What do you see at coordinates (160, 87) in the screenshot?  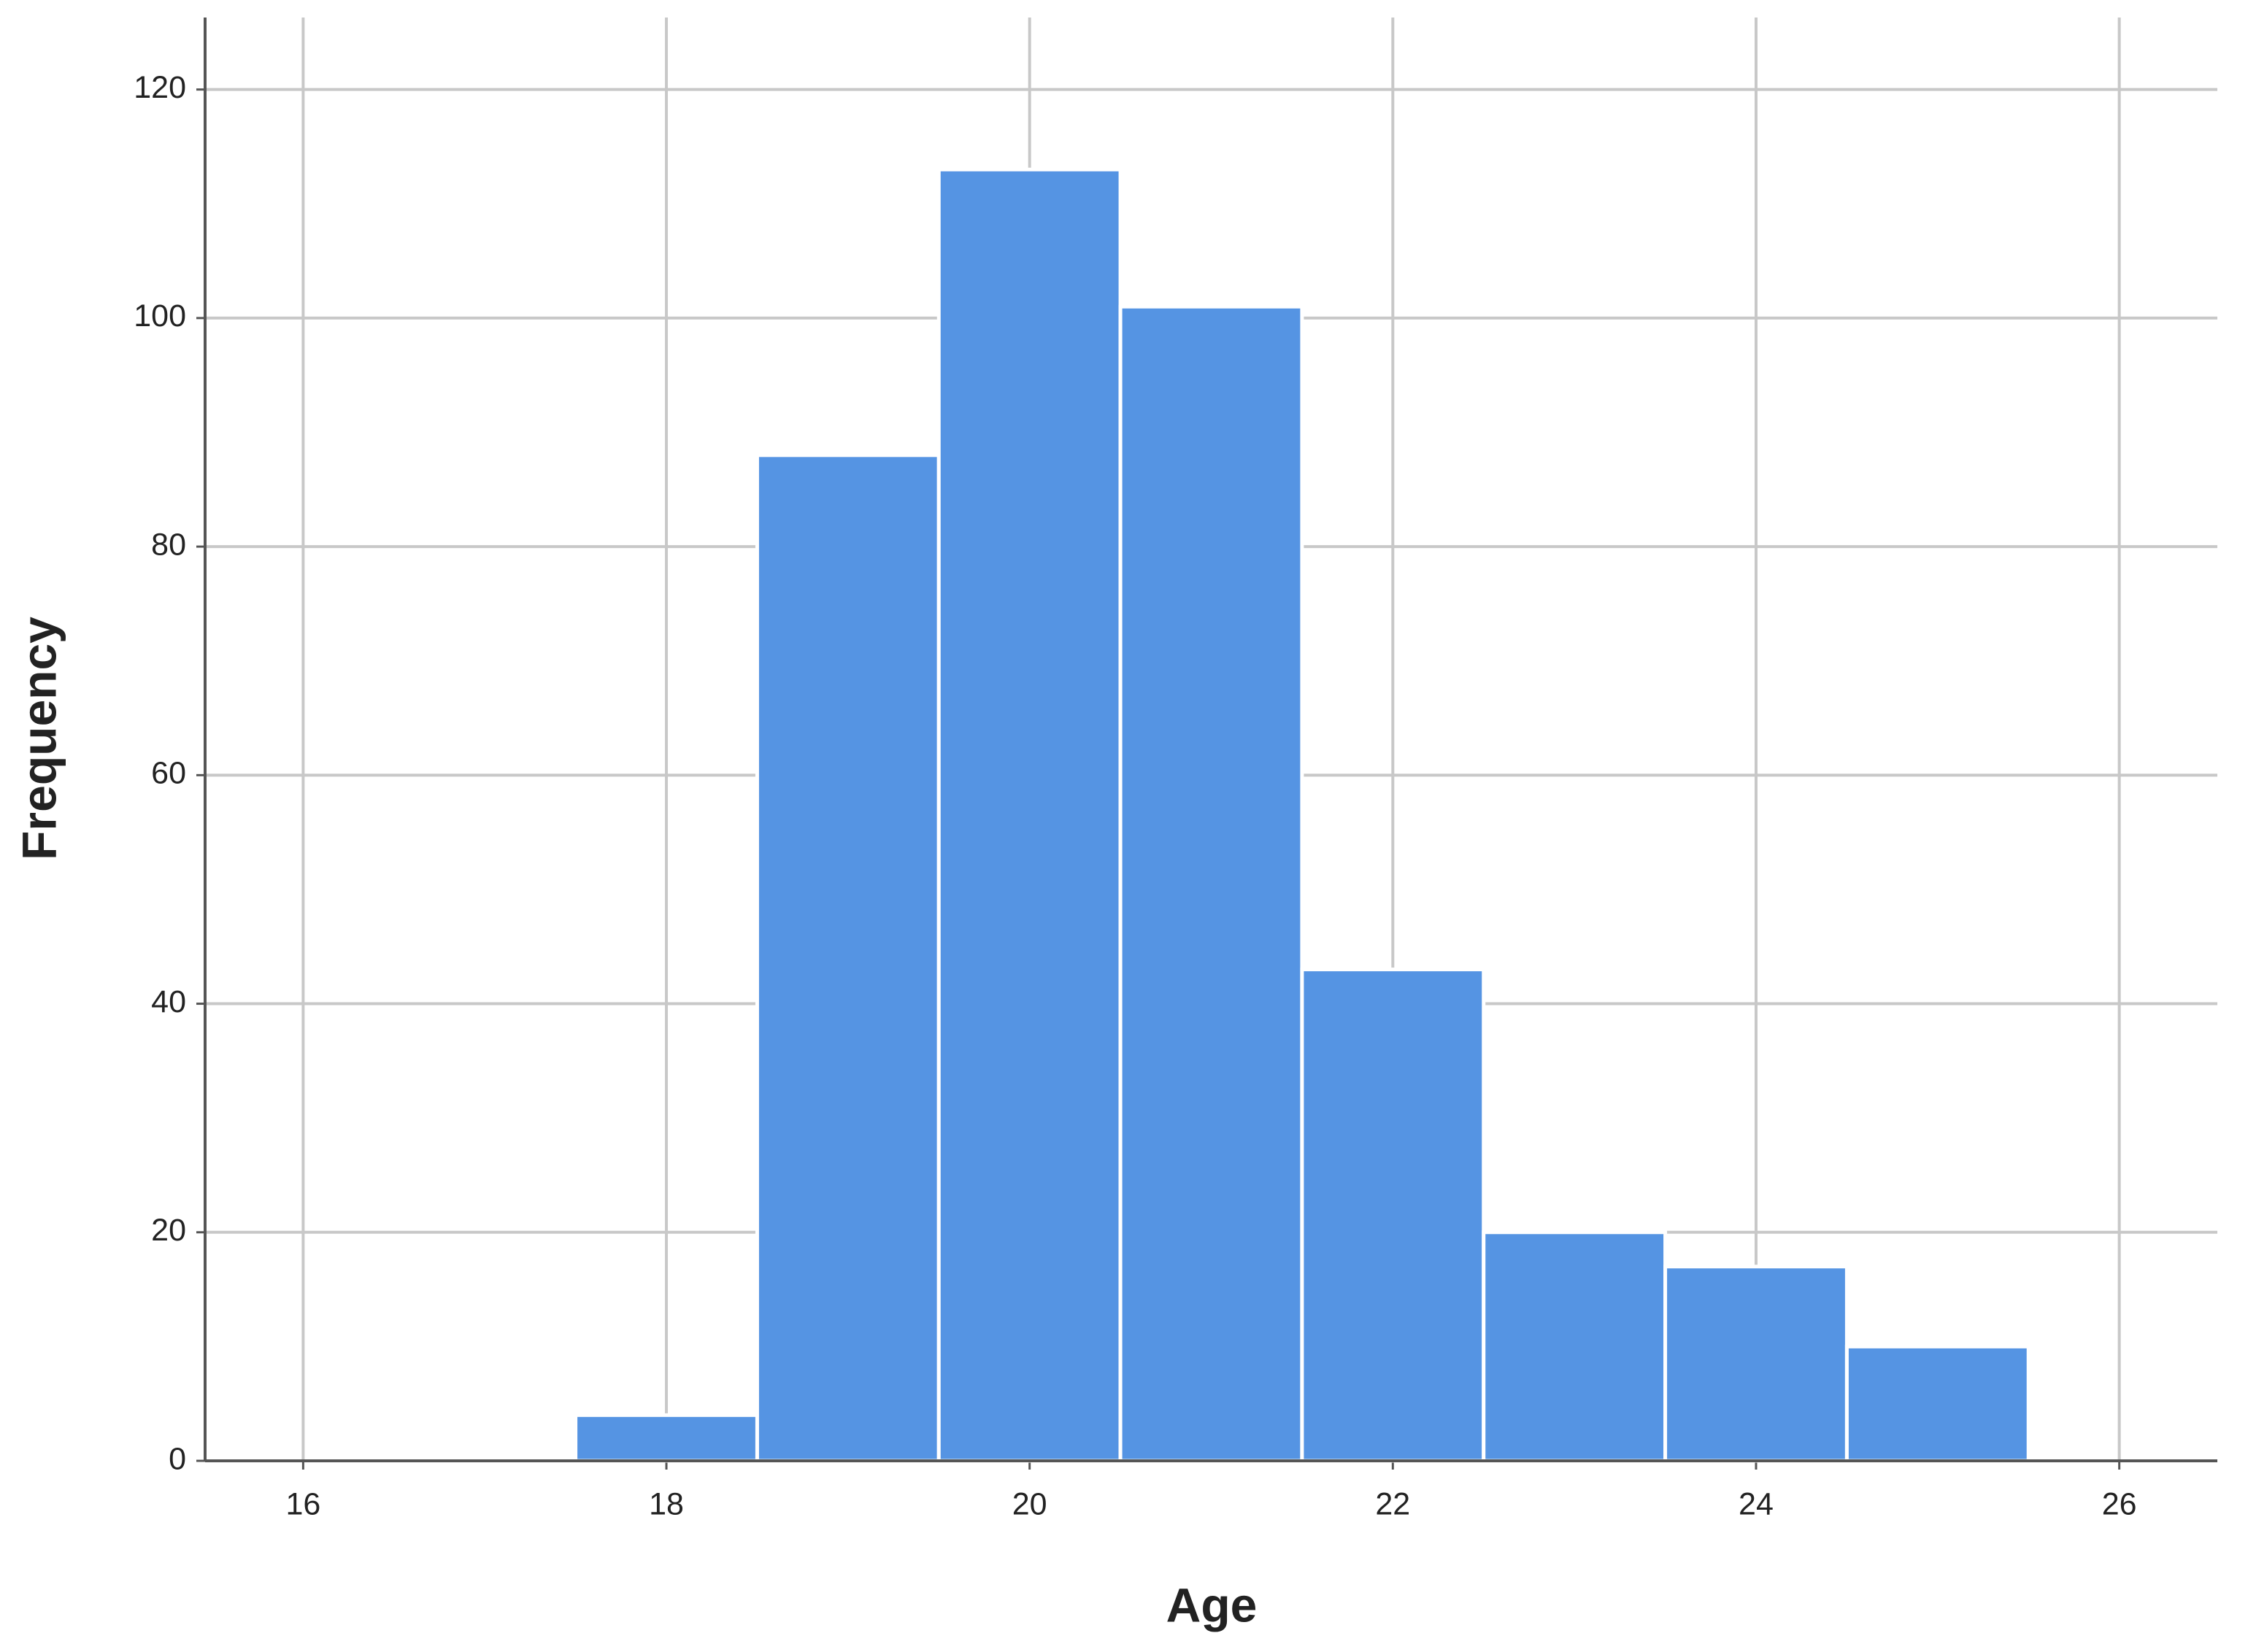 I see `y-tick-label: 120` at bounding box center [160, 87].